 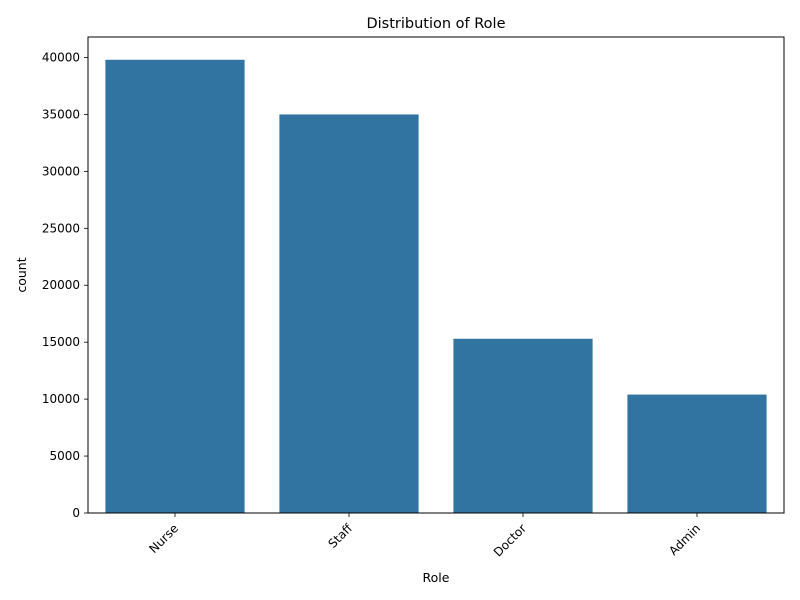 What do you see at coordinates (21, 274) in the screenshot?
I see `y-axis-title: count` at bounding box center [21, 274].